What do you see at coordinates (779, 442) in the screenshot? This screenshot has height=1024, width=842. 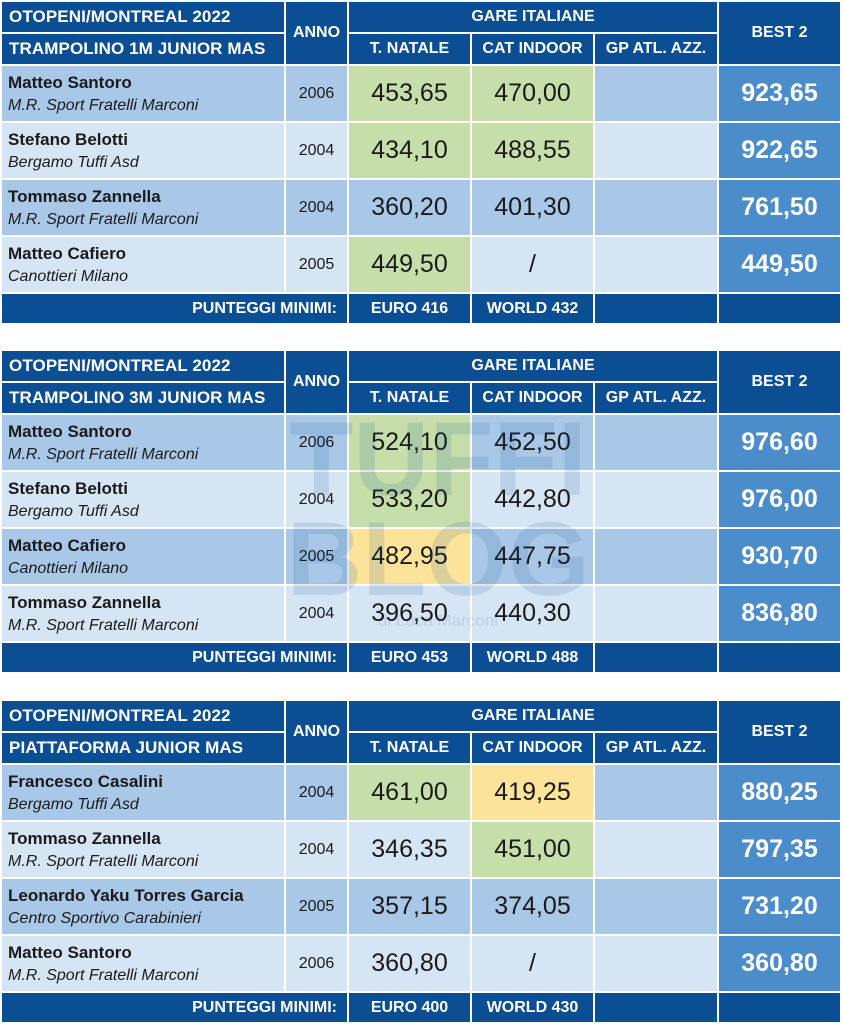 I see `best2-score: 976,60` at bounding box center [779, 442].